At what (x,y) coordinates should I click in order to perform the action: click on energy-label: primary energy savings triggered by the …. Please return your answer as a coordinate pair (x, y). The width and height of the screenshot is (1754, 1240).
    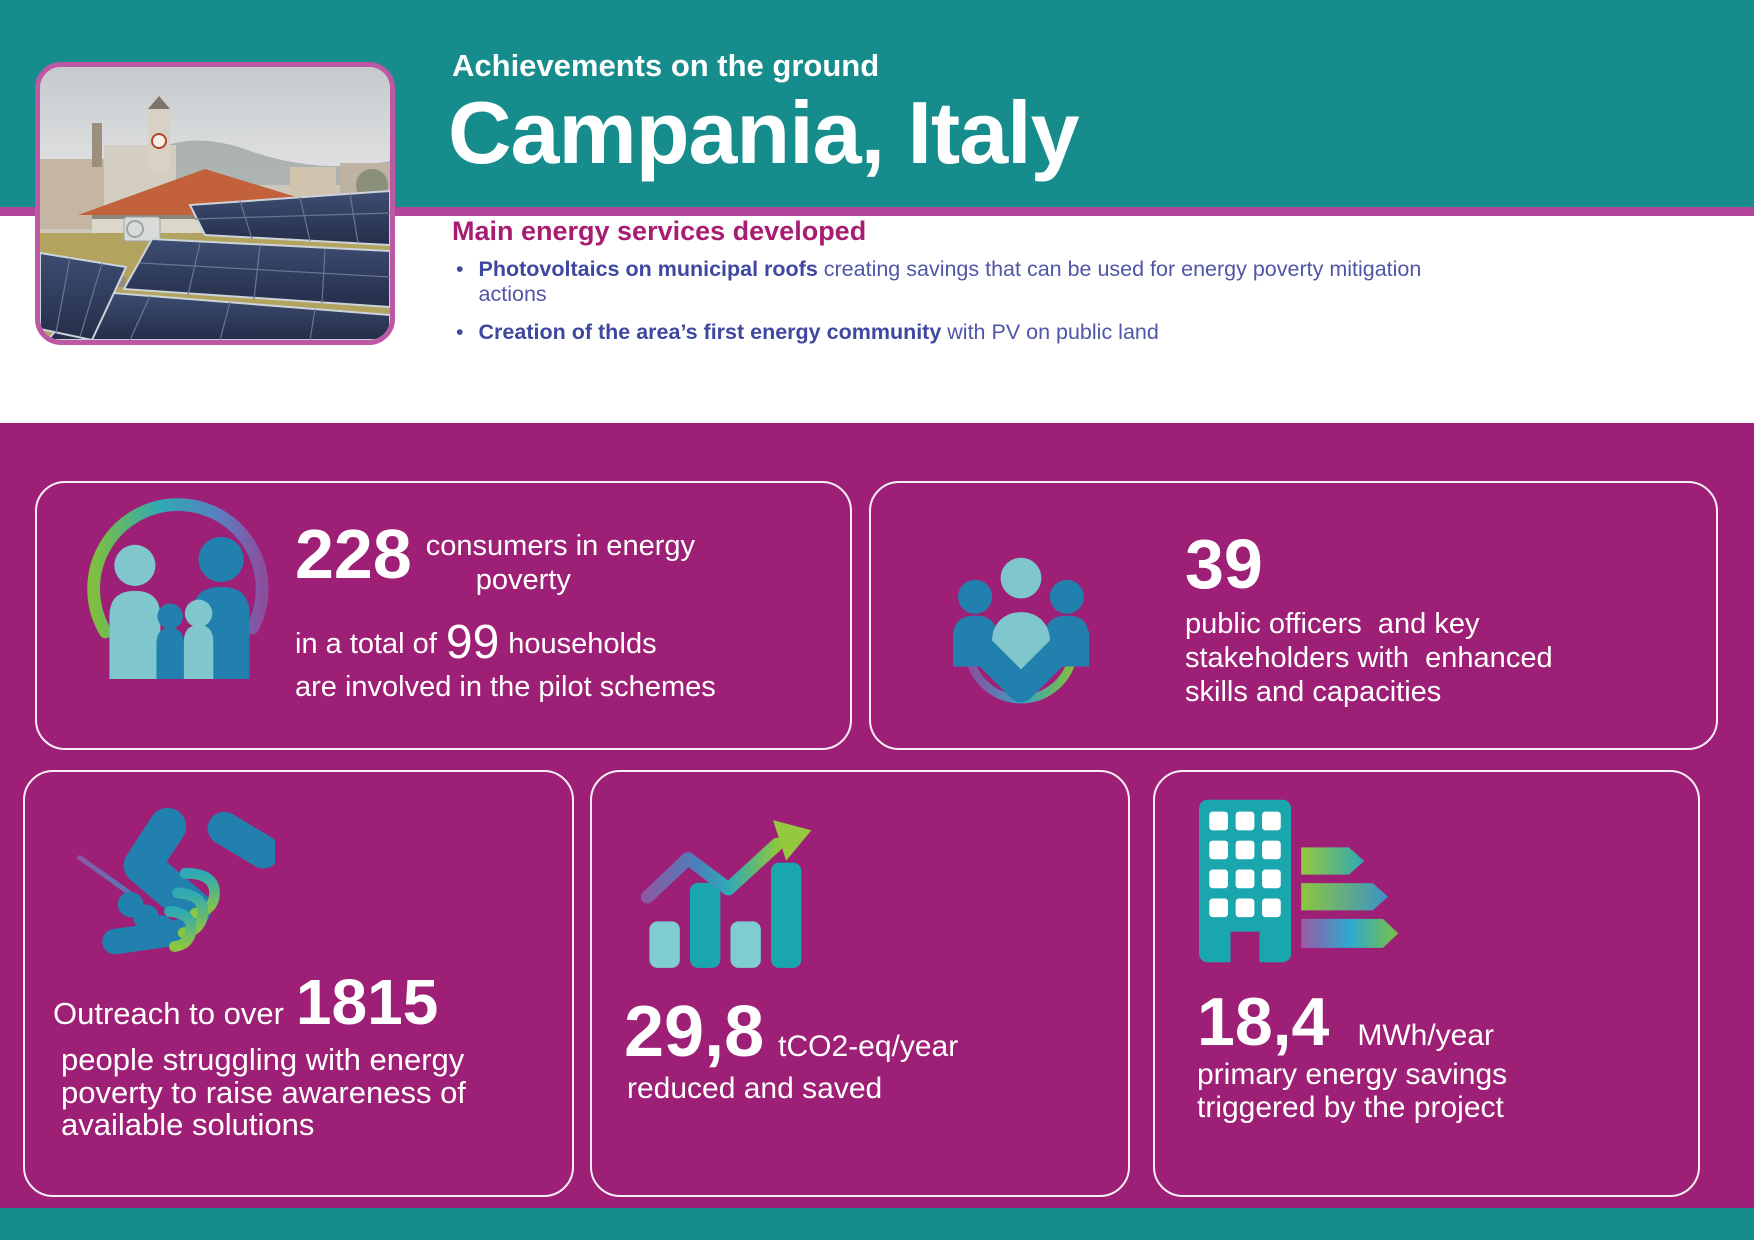
    Looking at the image, I should click on (1352, 1091).